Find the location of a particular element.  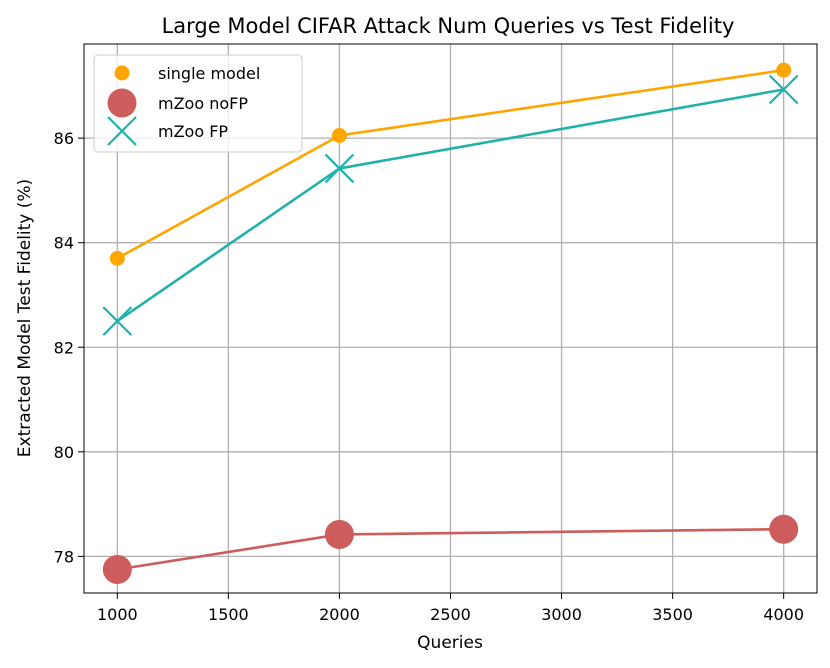

y-tick-label: 78 is located at coordinates (64, 556).